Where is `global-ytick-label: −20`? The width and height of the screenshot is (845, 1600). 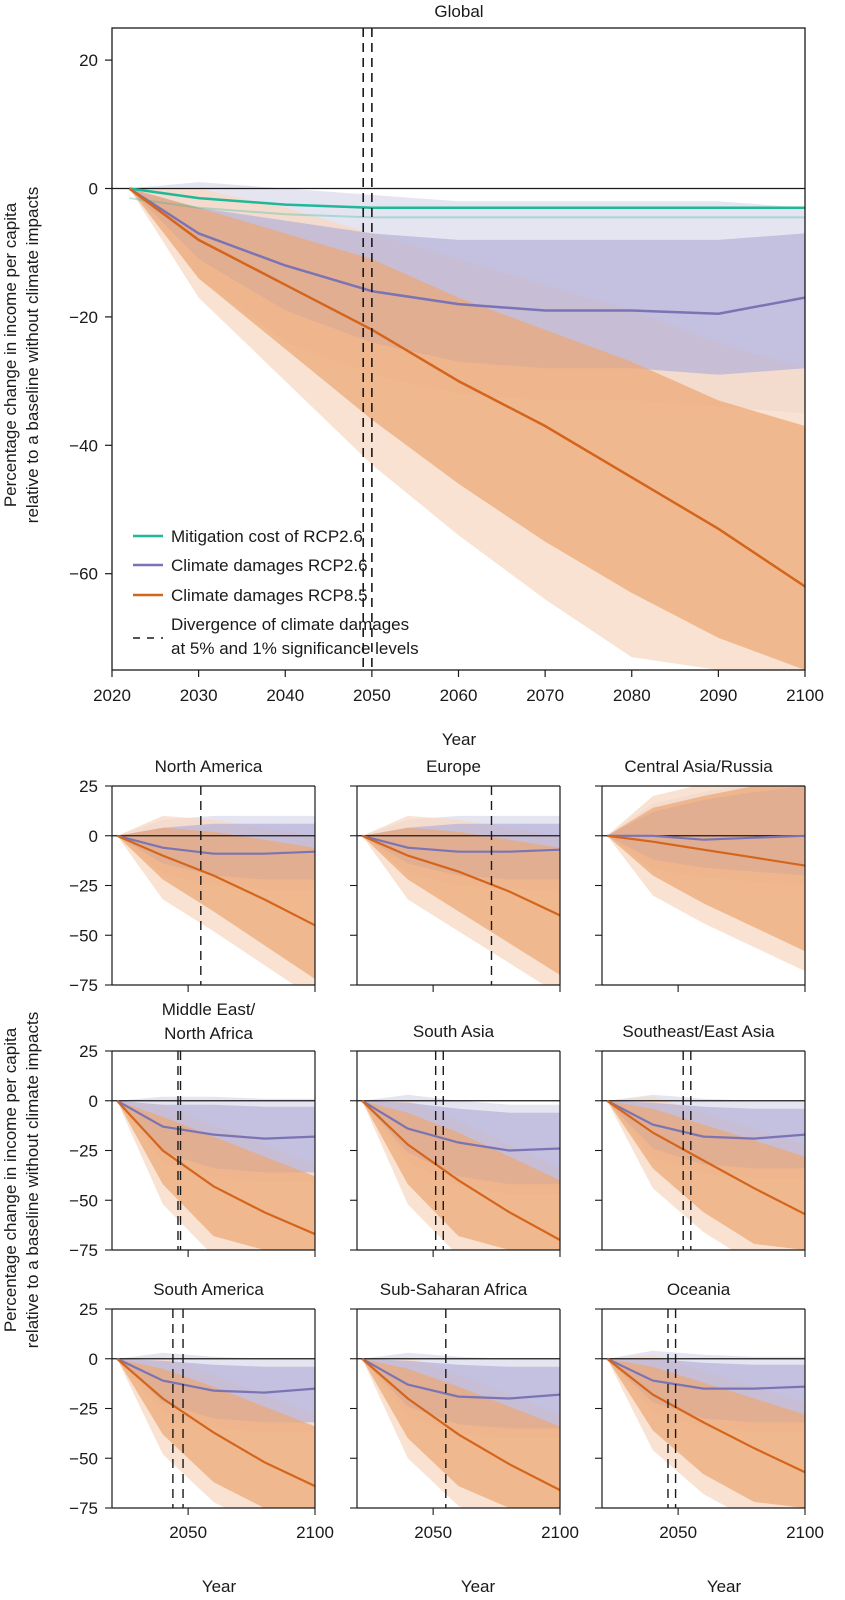 global-ytick-label: −20 is located at coordinates (83, 317).